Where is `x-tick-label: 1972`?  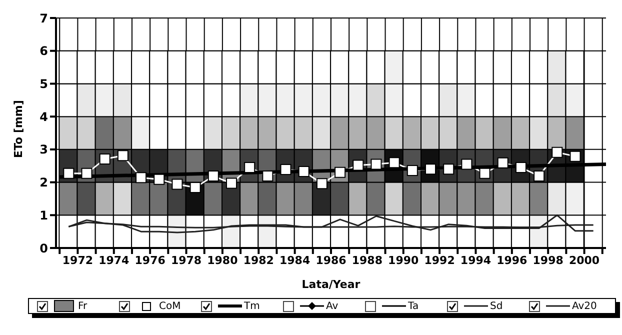 x-tick-label: 1972 is located at coordinates (78, 260).